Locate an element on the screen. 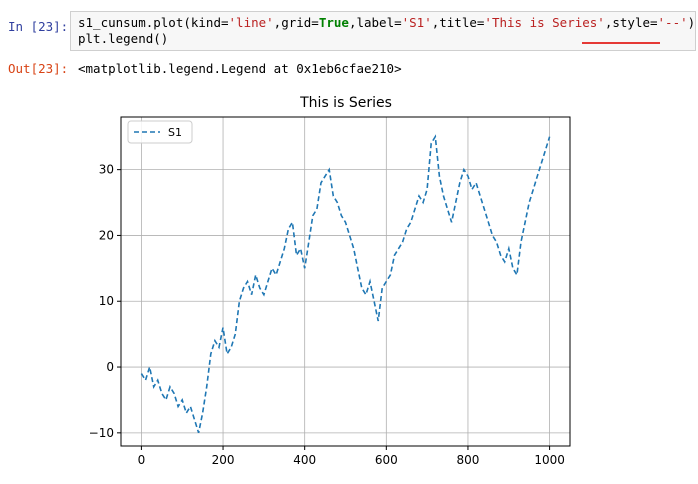  code-line-legend: plt.legend() is located at coordinates (123, 38).